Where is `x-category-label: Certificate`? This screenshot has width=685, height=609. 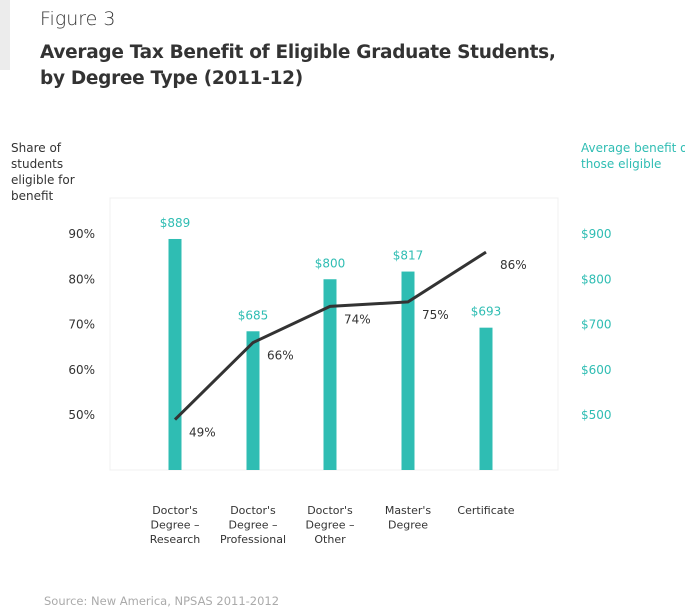
x-category-label: Certificate is located at coordinates (485, 510).